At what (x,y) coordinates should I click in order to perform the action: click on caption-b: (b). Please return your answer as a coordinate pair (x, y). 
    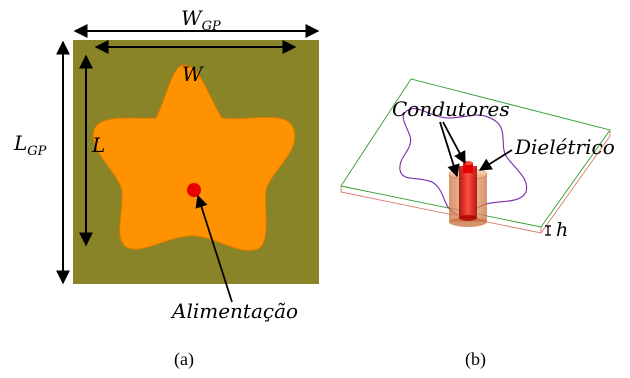
    Looking at the image, I should click on (475, 359).